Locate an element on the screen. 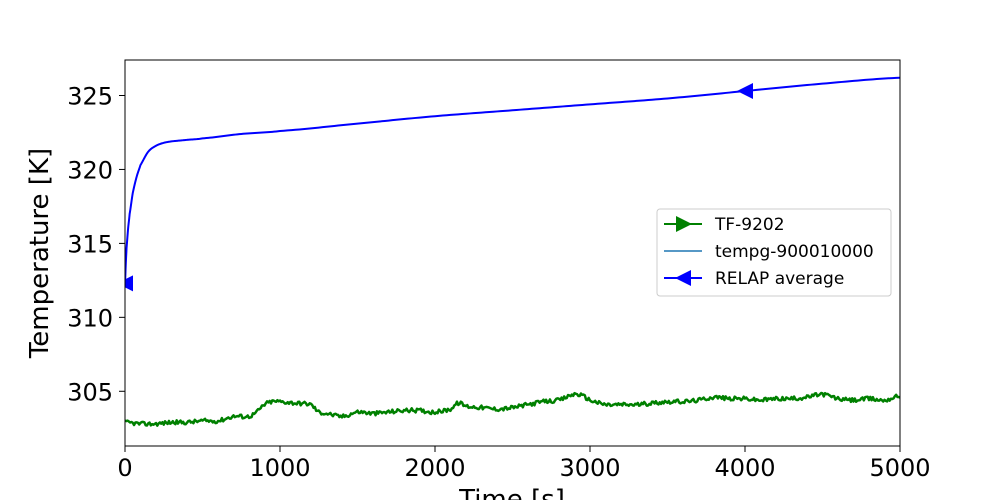 The image size is (1000, 500). y-tick-label: 305 is located at coordinates (90, 392).